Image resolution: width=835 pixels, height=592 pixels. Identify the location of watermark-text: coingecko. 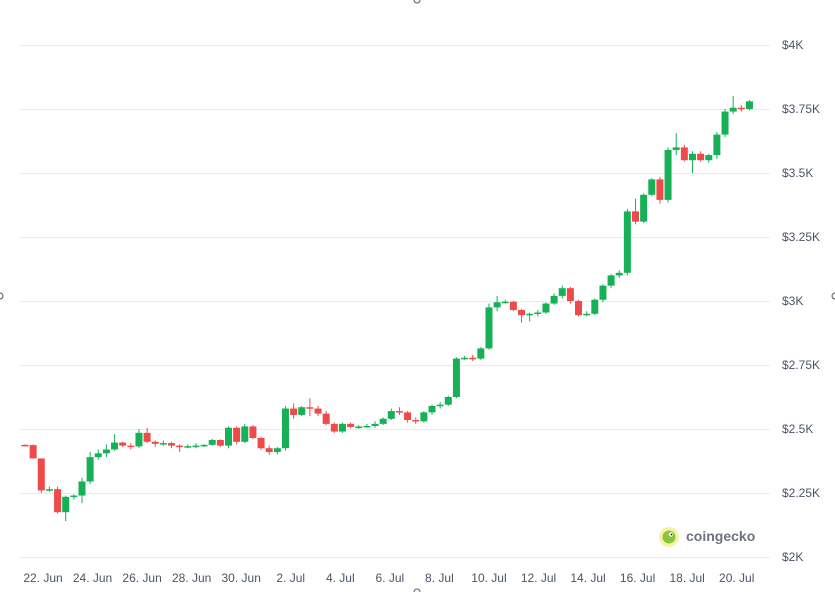
(720, 536).